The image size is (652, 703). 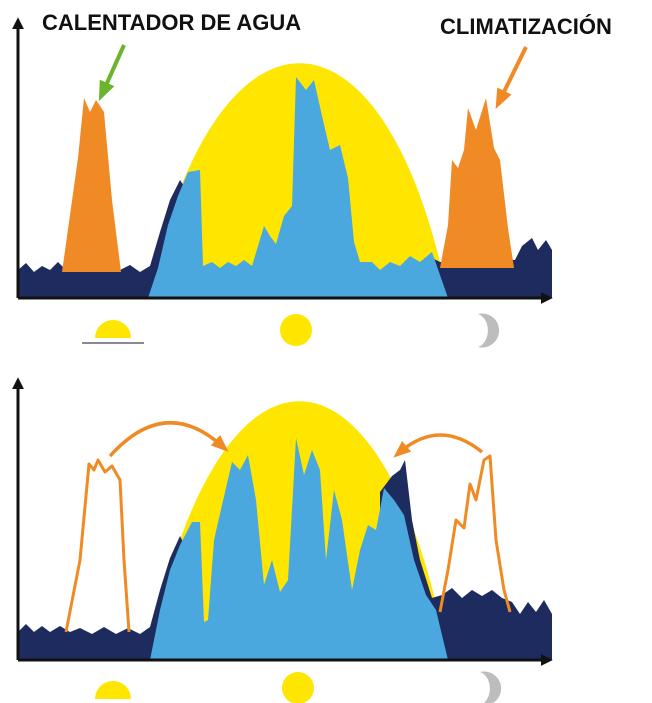 What do you see at coordinates (475, 533) in the screenshot?
I see `climatization-original-outline` at bounding box center [475, 533].